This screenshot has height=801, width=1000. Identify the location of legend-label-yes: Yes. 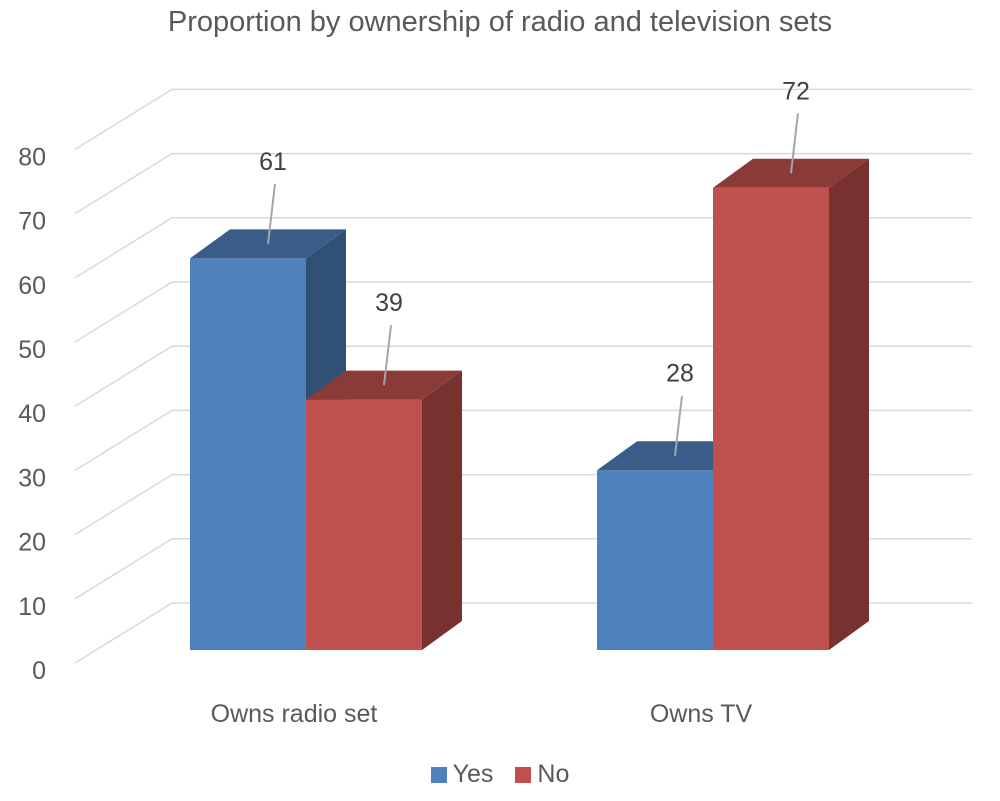
(473, 774).